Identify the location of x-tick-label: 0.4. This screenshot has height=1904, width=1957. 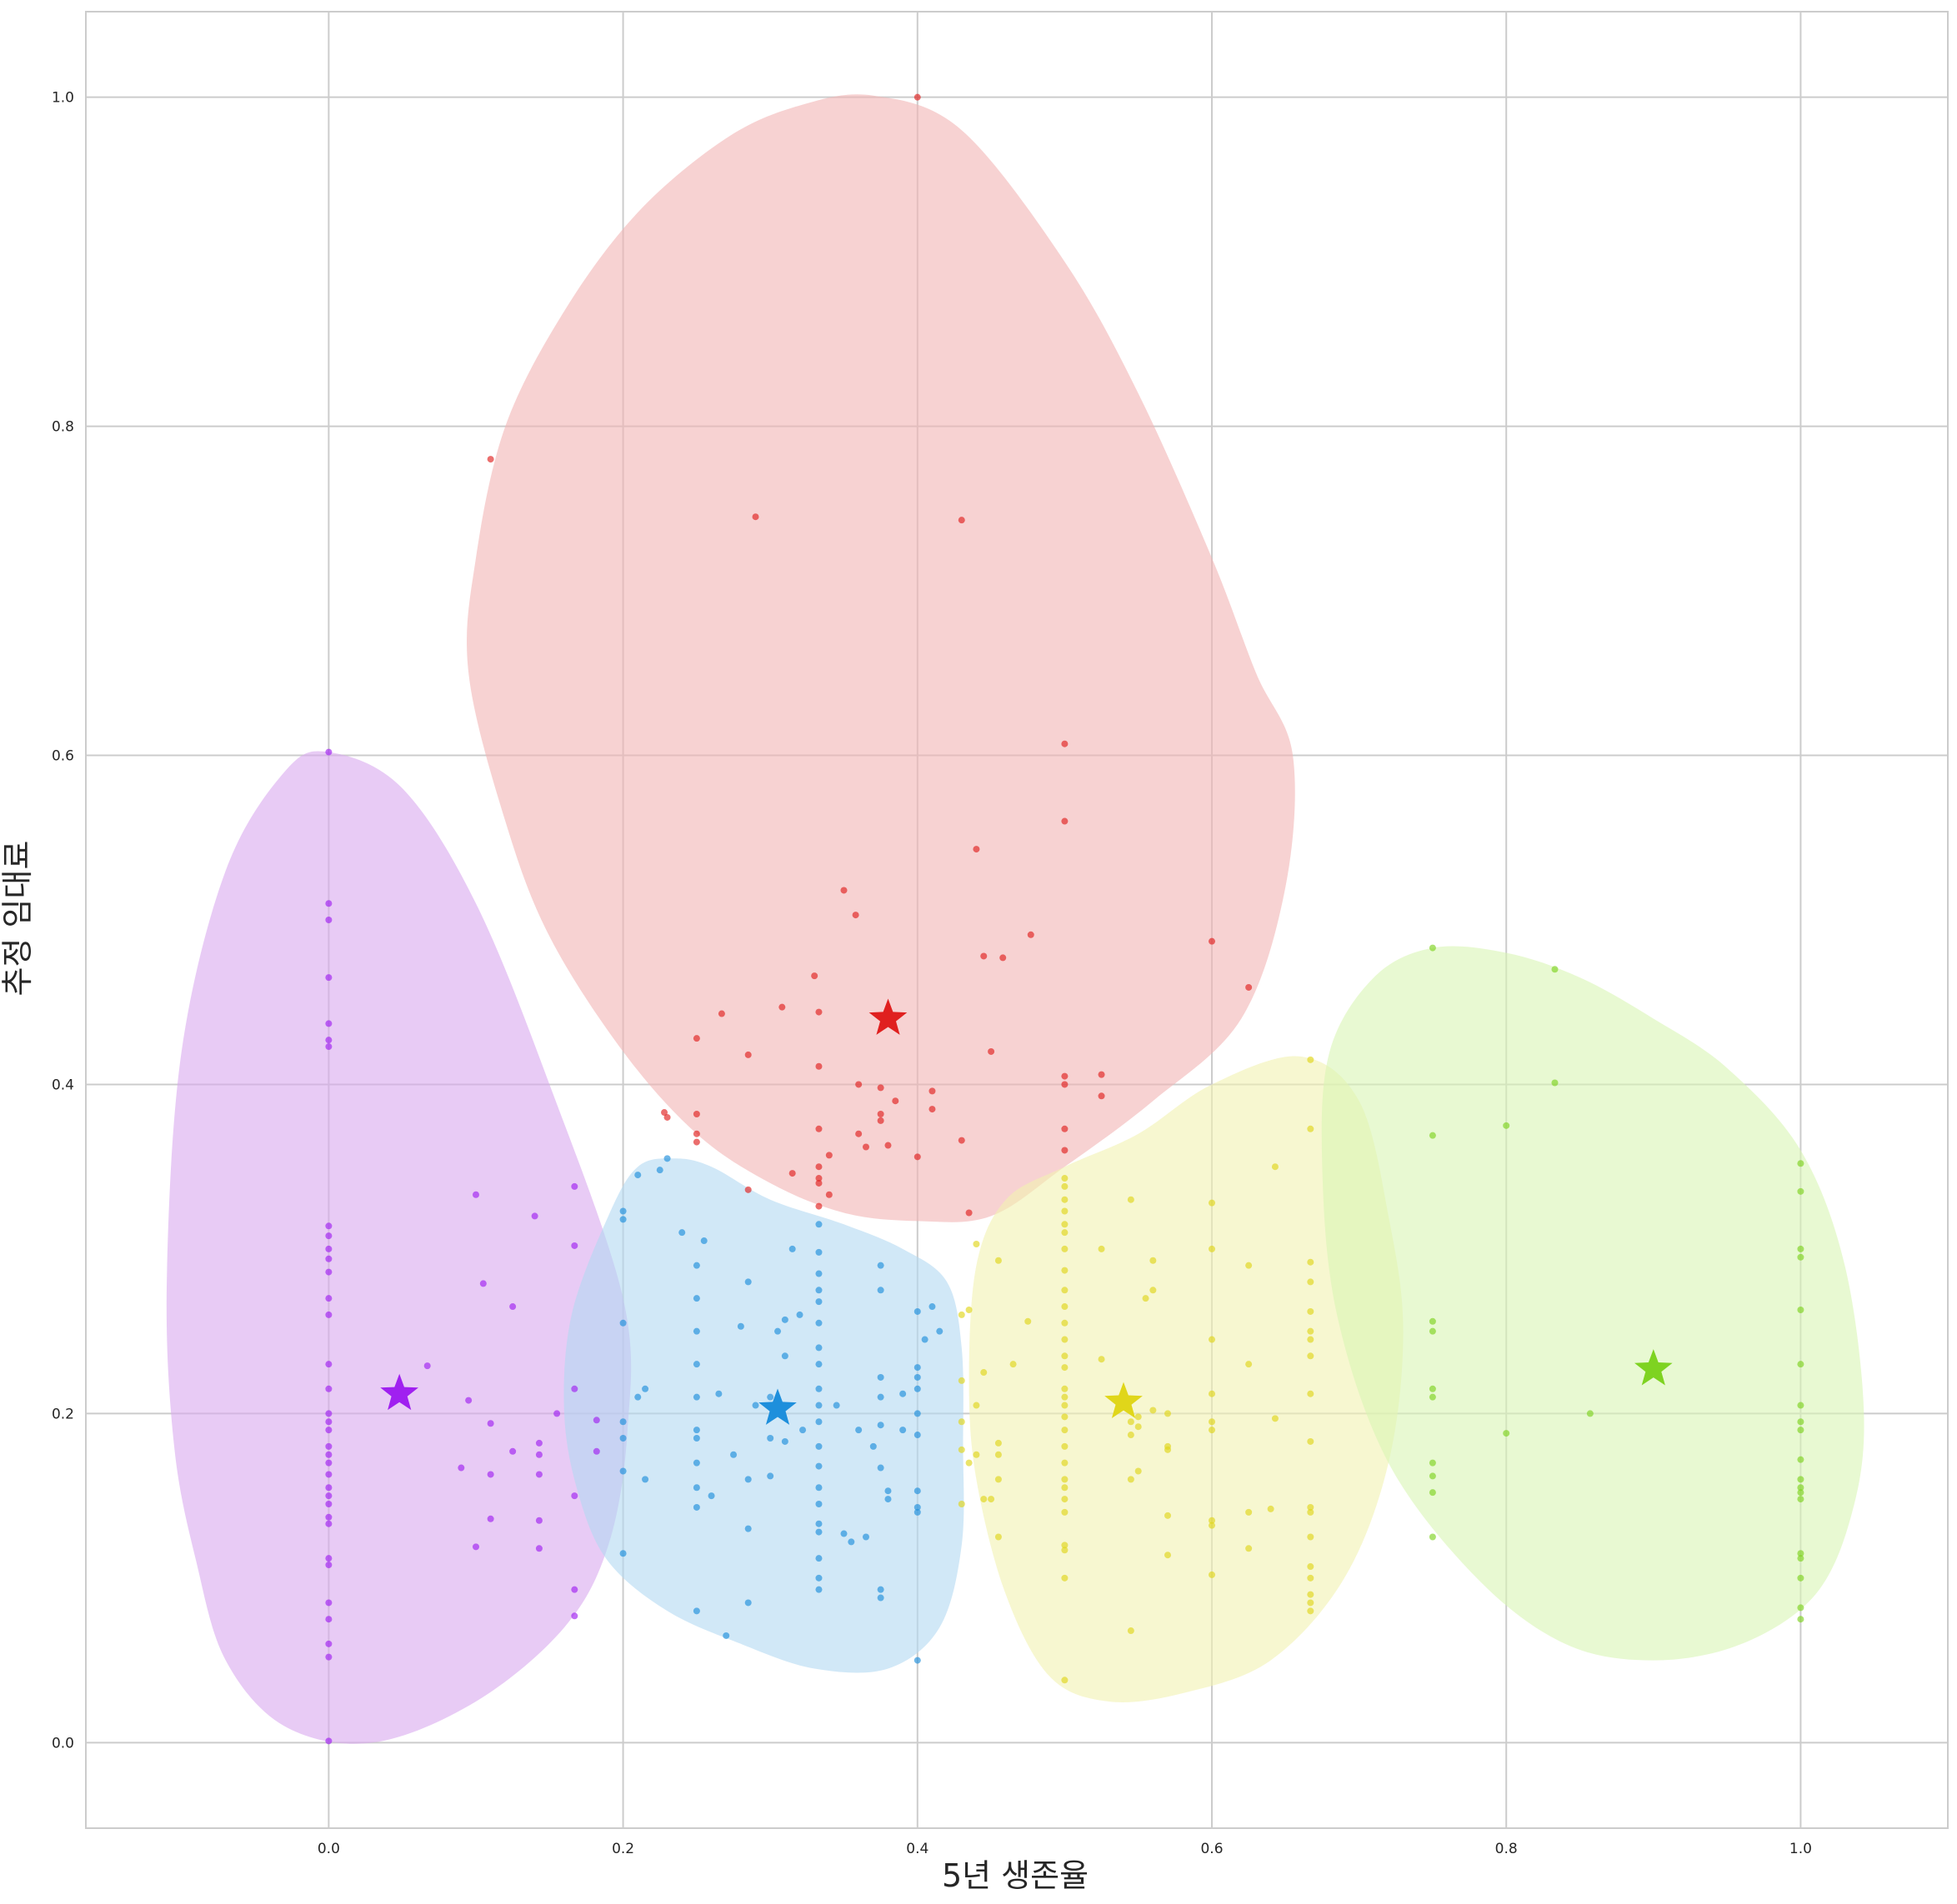
(917, 1849).